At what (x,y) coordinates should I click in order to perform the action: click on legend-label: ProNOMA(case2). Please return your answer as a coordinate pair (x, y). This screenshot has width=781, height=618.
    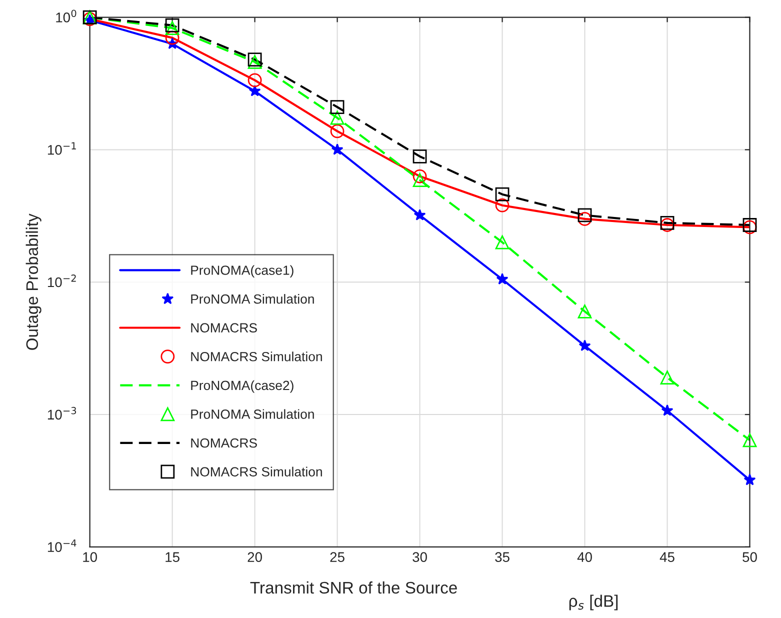
    Looking at the image, I should click on (242, 386).